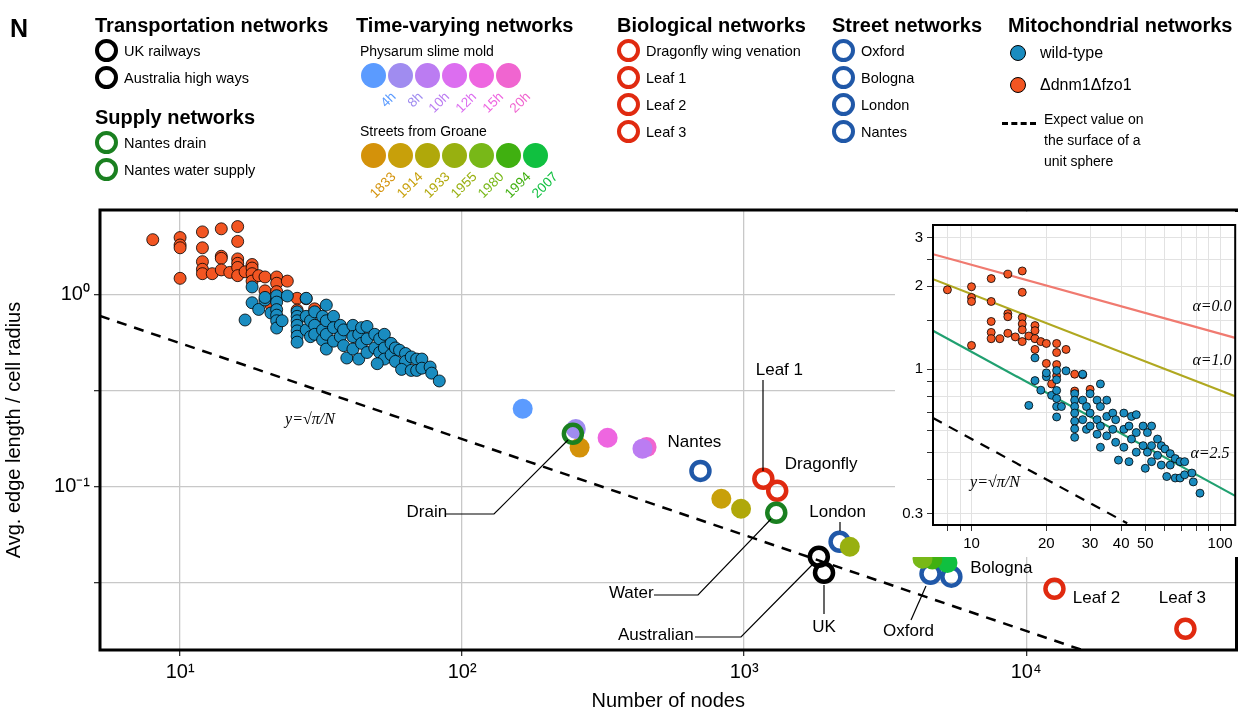 The image size is (1250, 719). What do you see at coordinates (909, 631) in the screenshot?
I see `annotation: Oxford` at bounding box center [909, 631].